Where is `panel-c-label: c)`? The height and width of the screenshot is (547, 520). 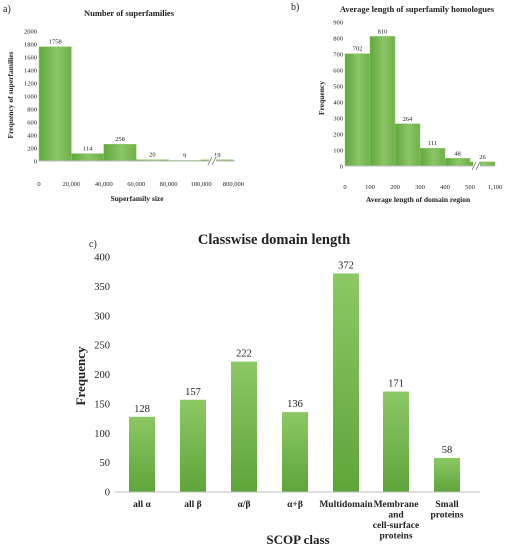 panel-c-label: c) is located at coordinates (93, 244).